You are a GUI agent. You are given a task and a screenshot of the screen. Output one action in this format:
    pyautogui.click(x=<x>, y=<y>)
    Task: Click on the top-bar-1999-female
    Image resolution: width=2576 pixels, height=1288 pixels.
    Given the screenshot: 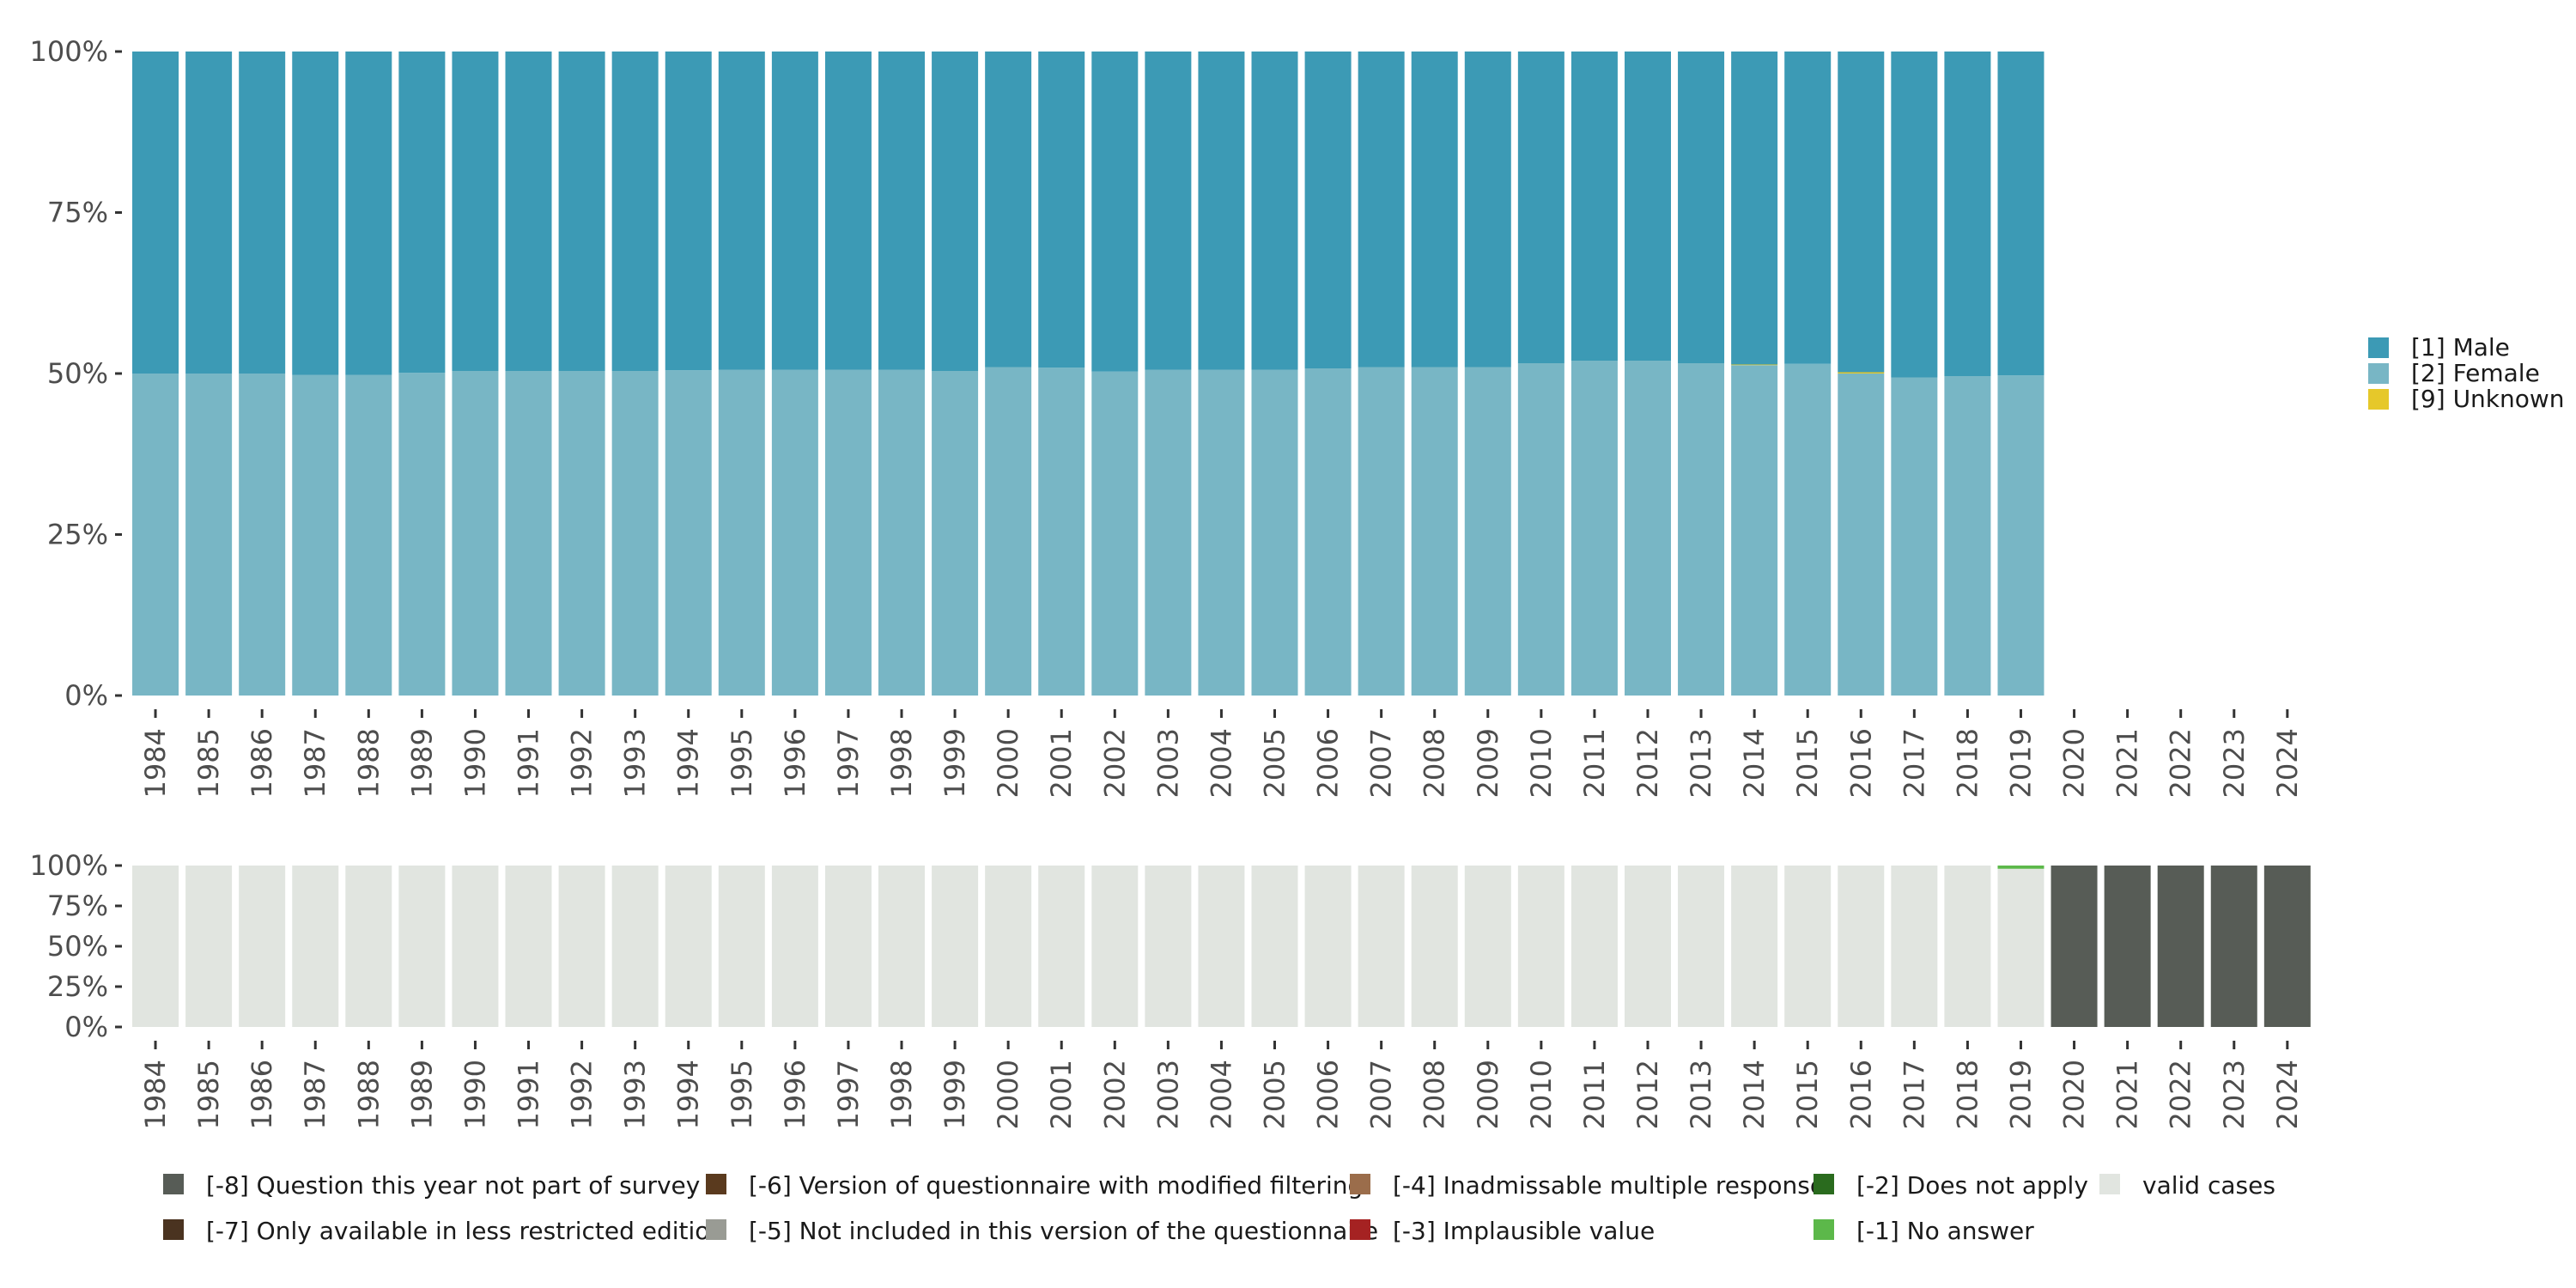 What is the action you would take?
    pyautogui.click(x=955, y=533)
    